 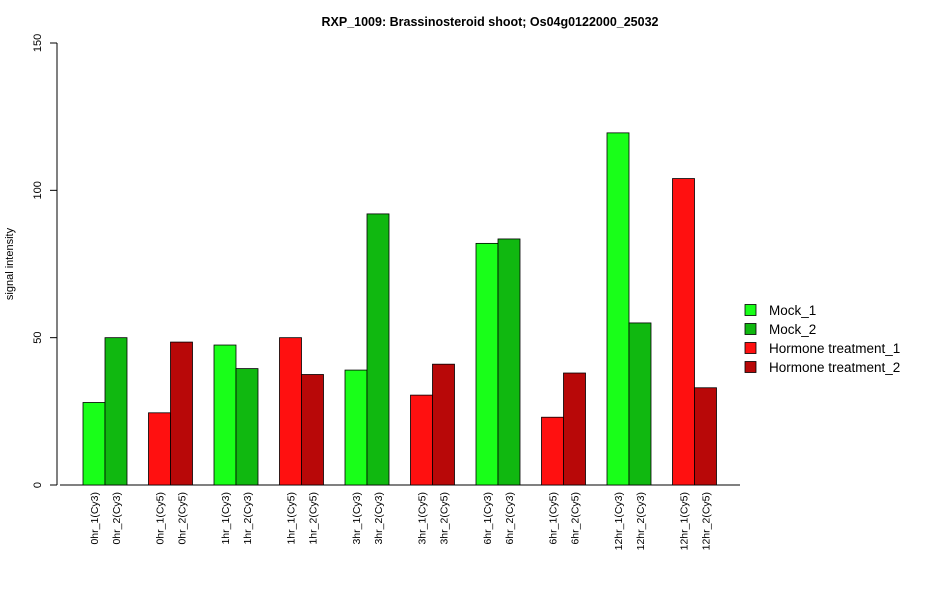 I want to click on x-tick-label: 12hr_2(Cy5), so click(x=707, y=521).